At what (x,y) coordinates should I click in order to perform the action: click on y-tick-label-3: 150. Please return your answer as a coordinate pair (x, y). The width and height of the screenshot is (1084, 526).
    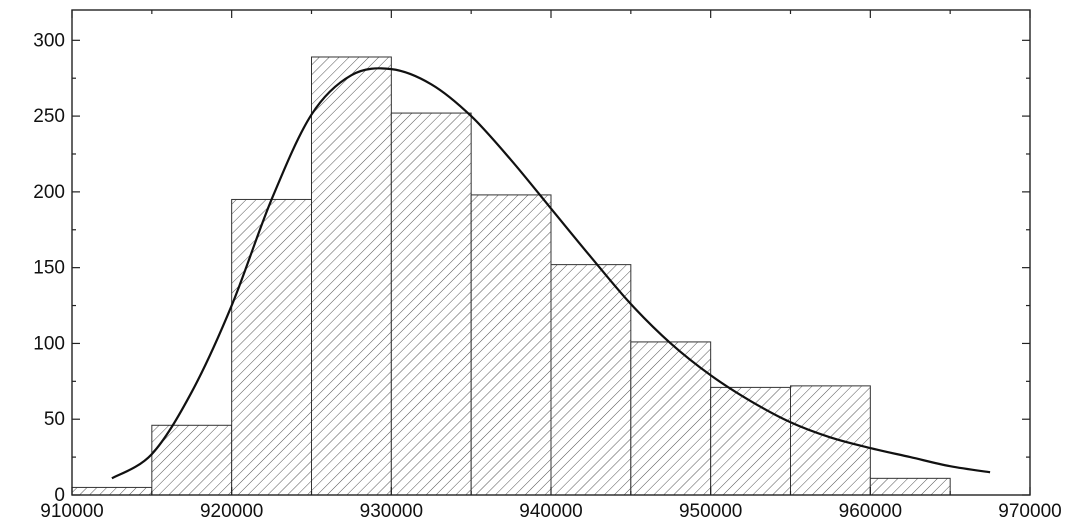
    Looking at the image, I should click on (49, 268).